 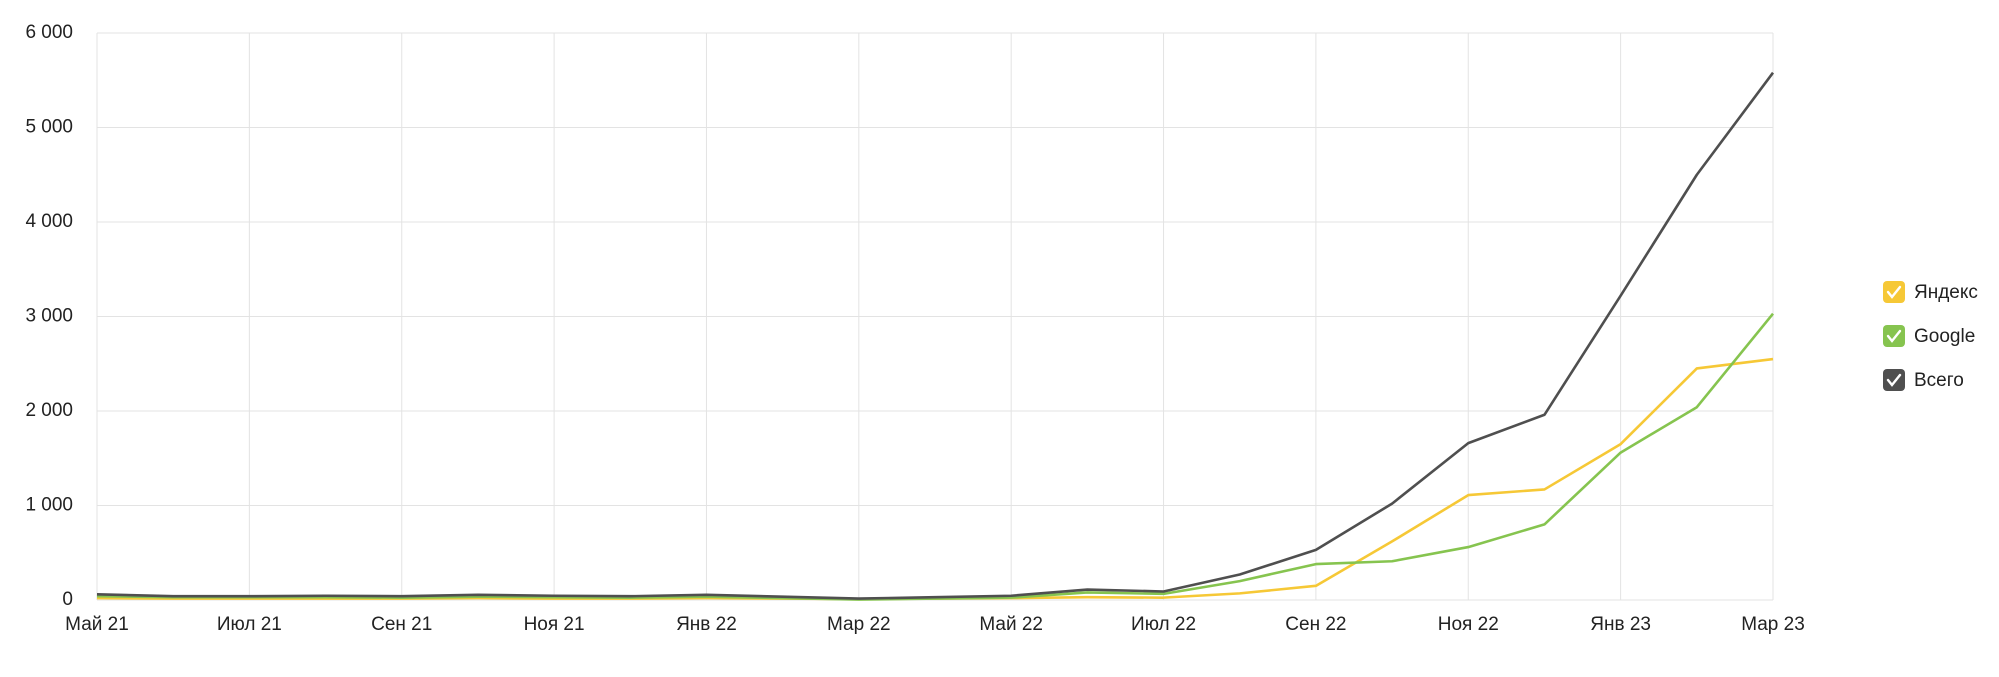 I want to click on x-tick-label: Ноя 22, so click(x=1468, y=624).